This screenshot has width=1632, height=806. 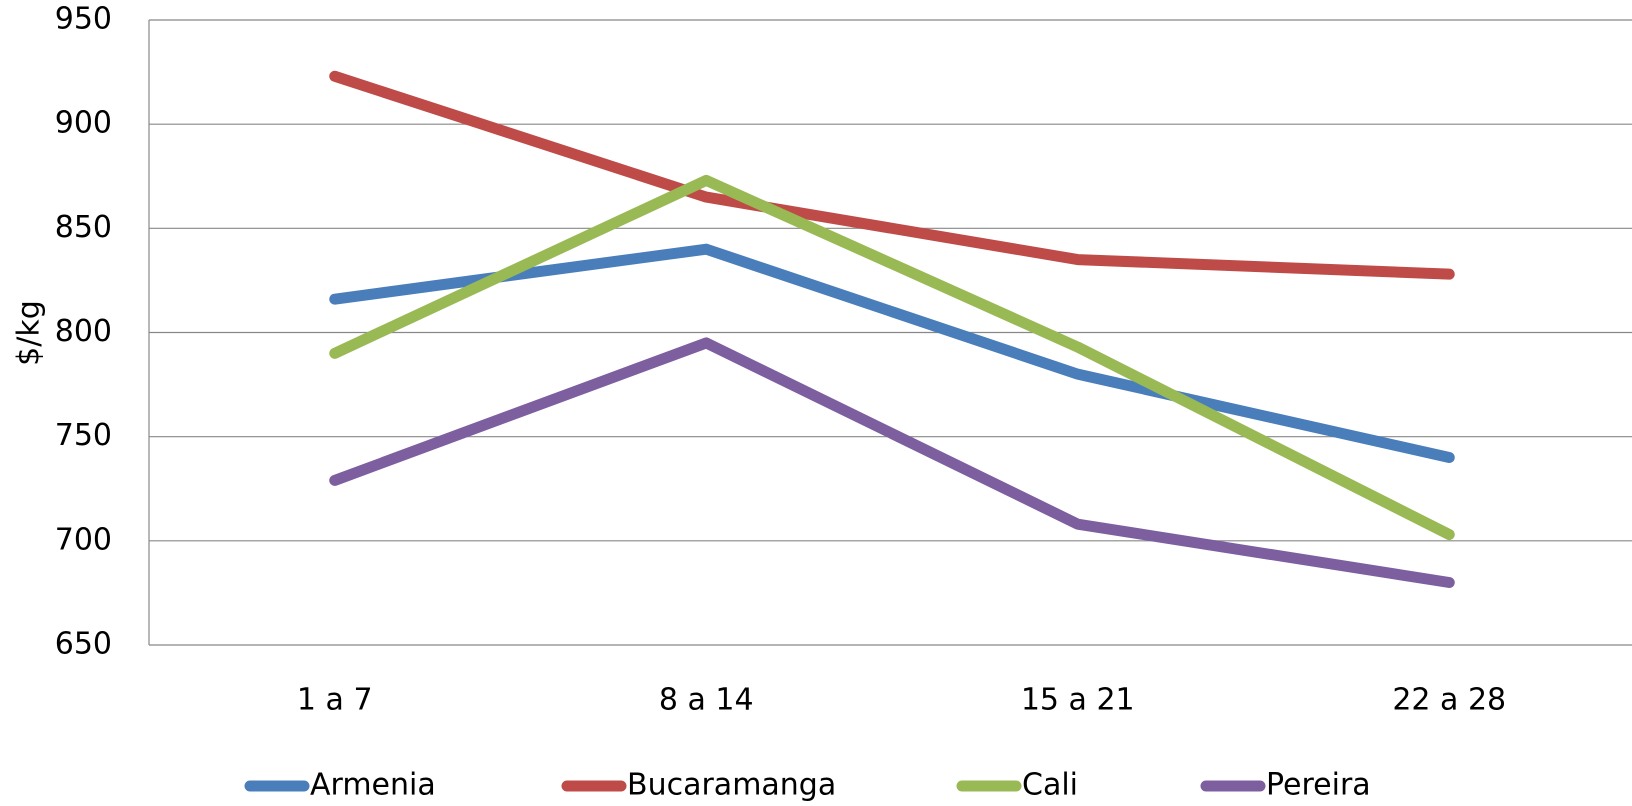 What do you see at coordinates (83, 644) in the screenshot?
I see `y-tick-label: 650` at bounding box center [83, 644].